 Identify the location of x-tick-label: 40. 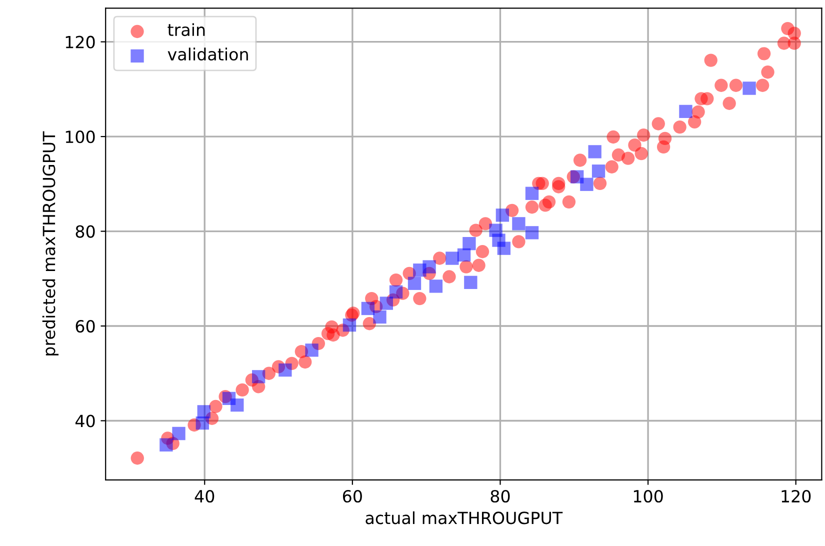
(204, 496).